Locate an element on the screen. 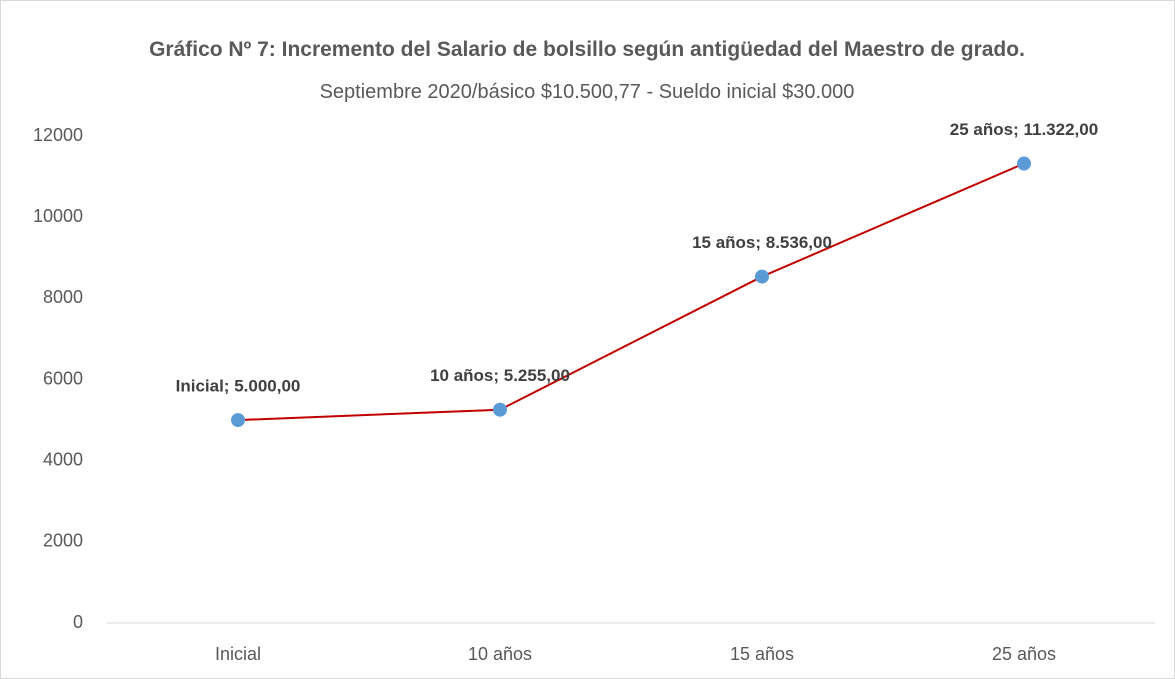  y-tick-label: 10000 is located at coordinates (58, 216).